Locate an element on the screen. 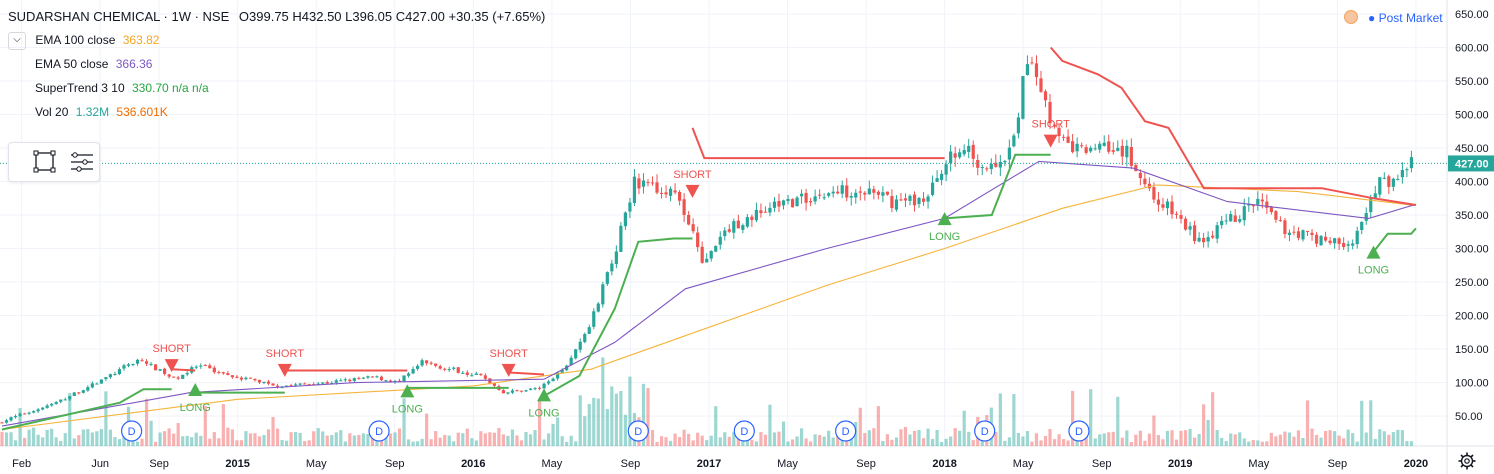 The width and height of the screenshot is (1494, 474). short-signal-label: SHORT is located at coordinates (1051, 125).